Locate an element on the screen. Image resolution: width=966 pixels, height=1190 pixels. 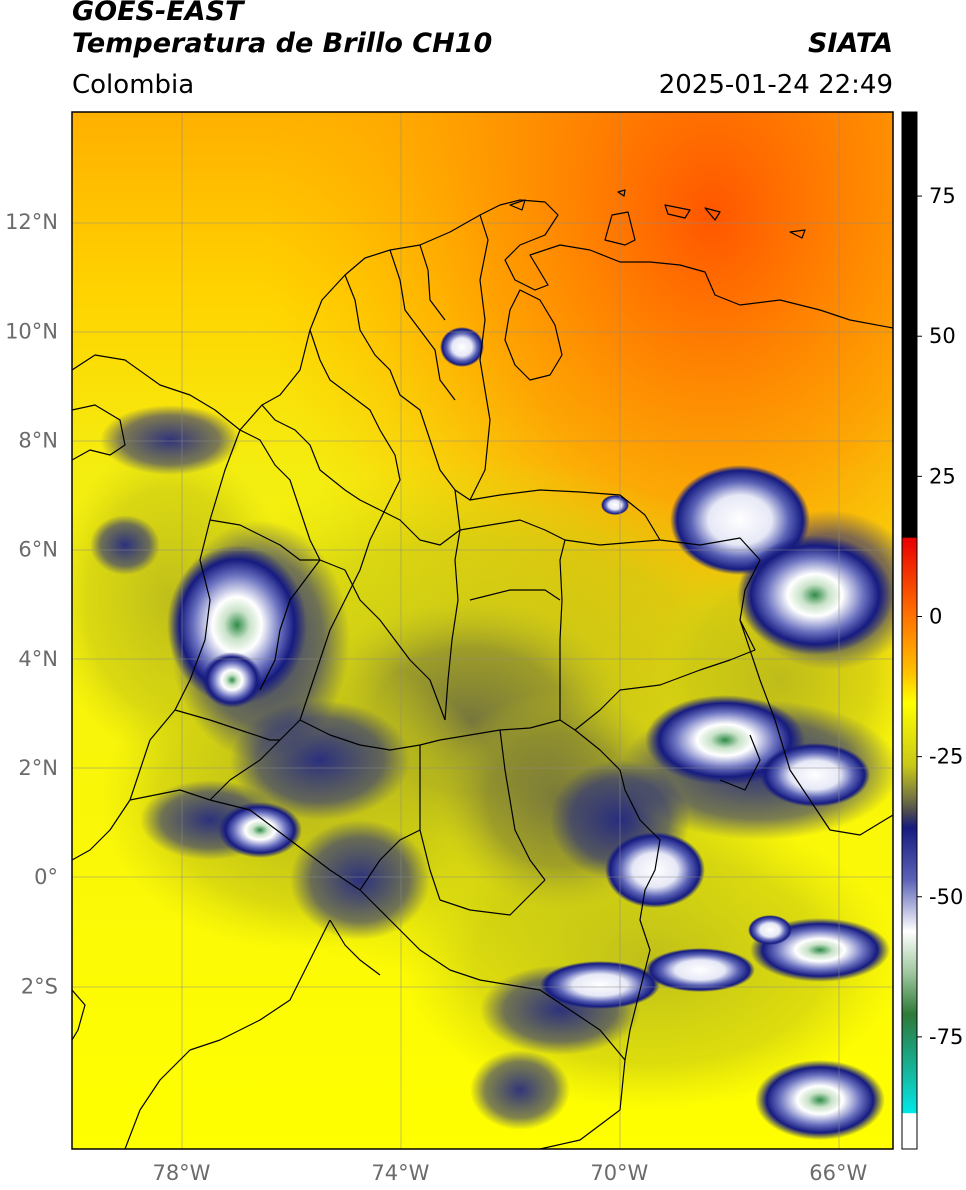
region-label: Colombia is located at coordinates (133, 85).